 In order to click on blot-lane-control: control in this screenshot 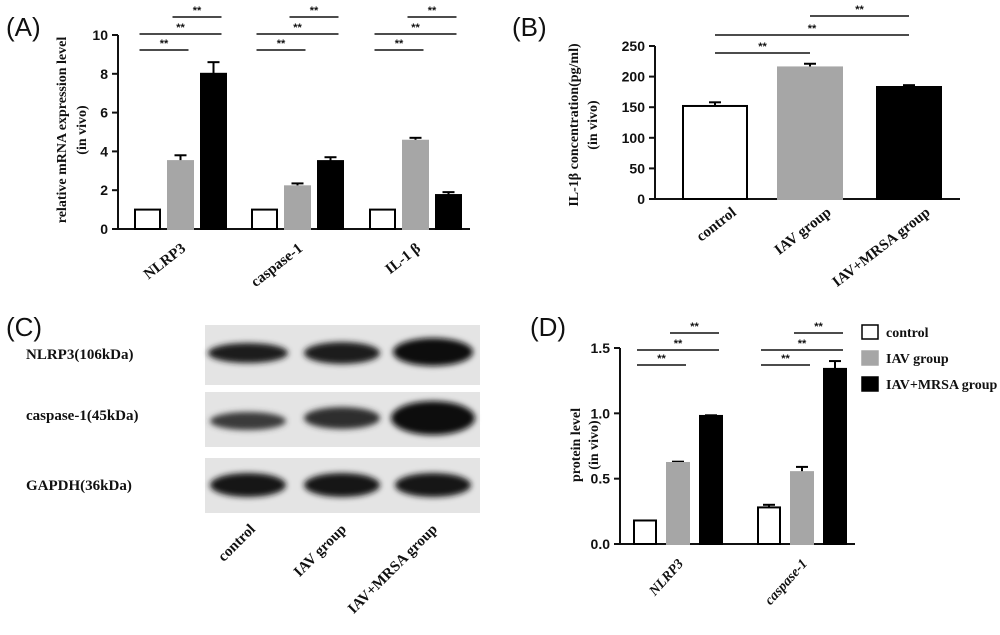, I will do `click(237, 544)`.